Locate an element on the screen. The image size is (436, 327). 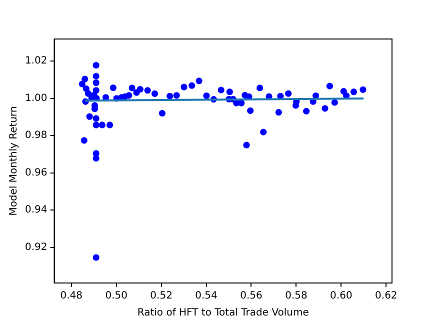
y-tick-label: 1.02 is located at coordinates (36, 61).